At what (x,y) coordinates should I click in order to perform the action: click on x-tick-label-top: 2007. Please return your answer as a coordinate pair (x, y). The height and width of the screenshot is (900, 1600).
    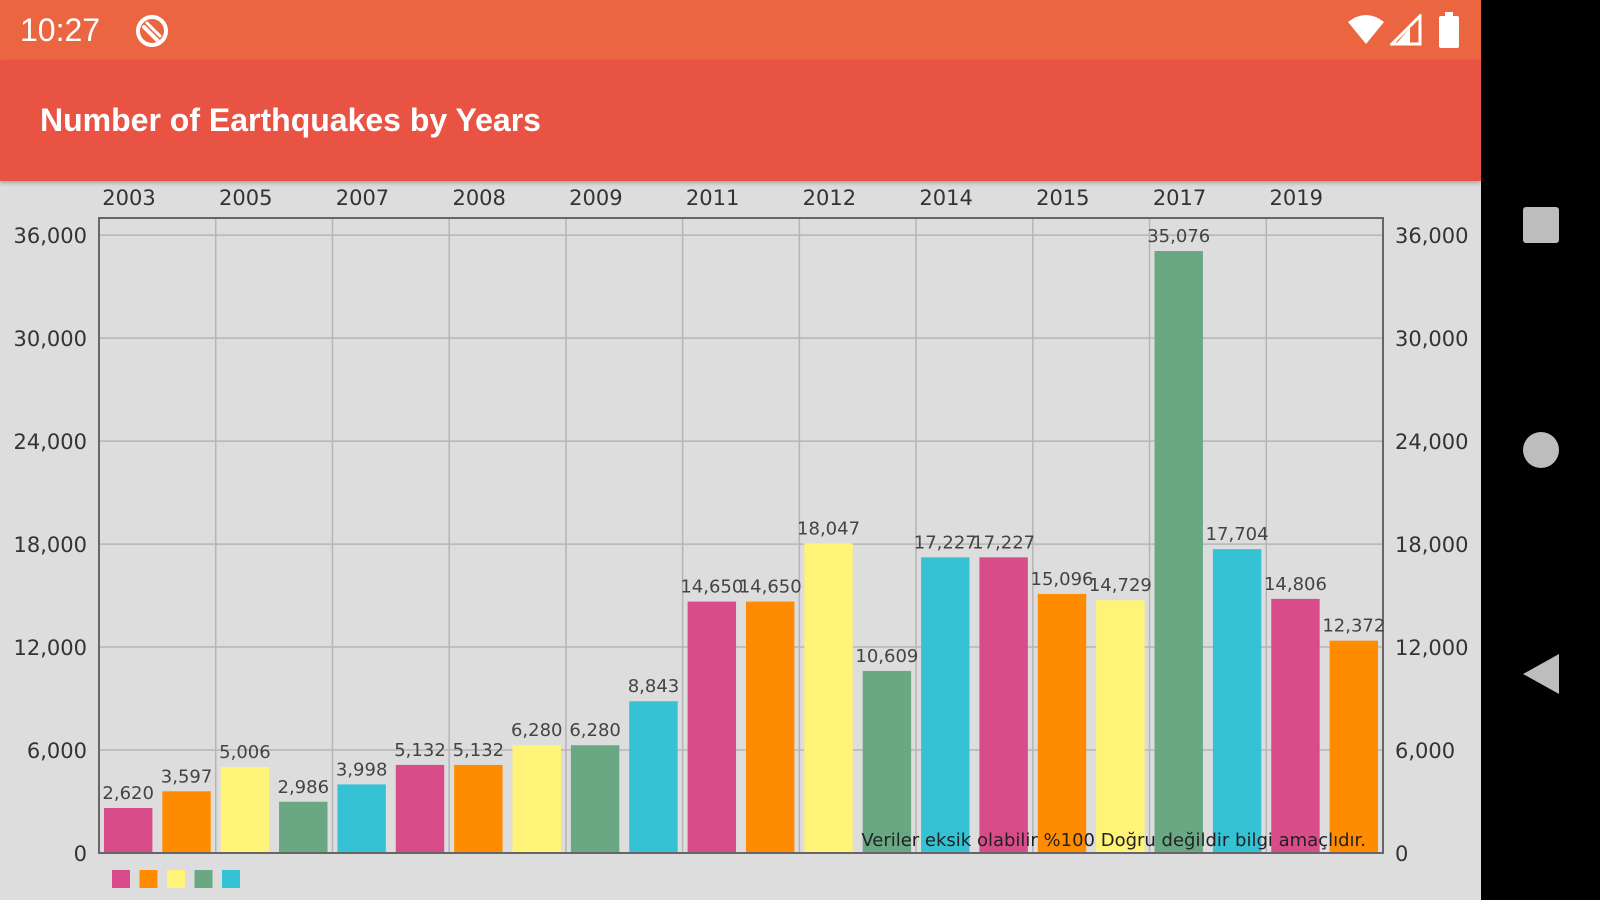
    Looking at the image, I should click on (362, 198).